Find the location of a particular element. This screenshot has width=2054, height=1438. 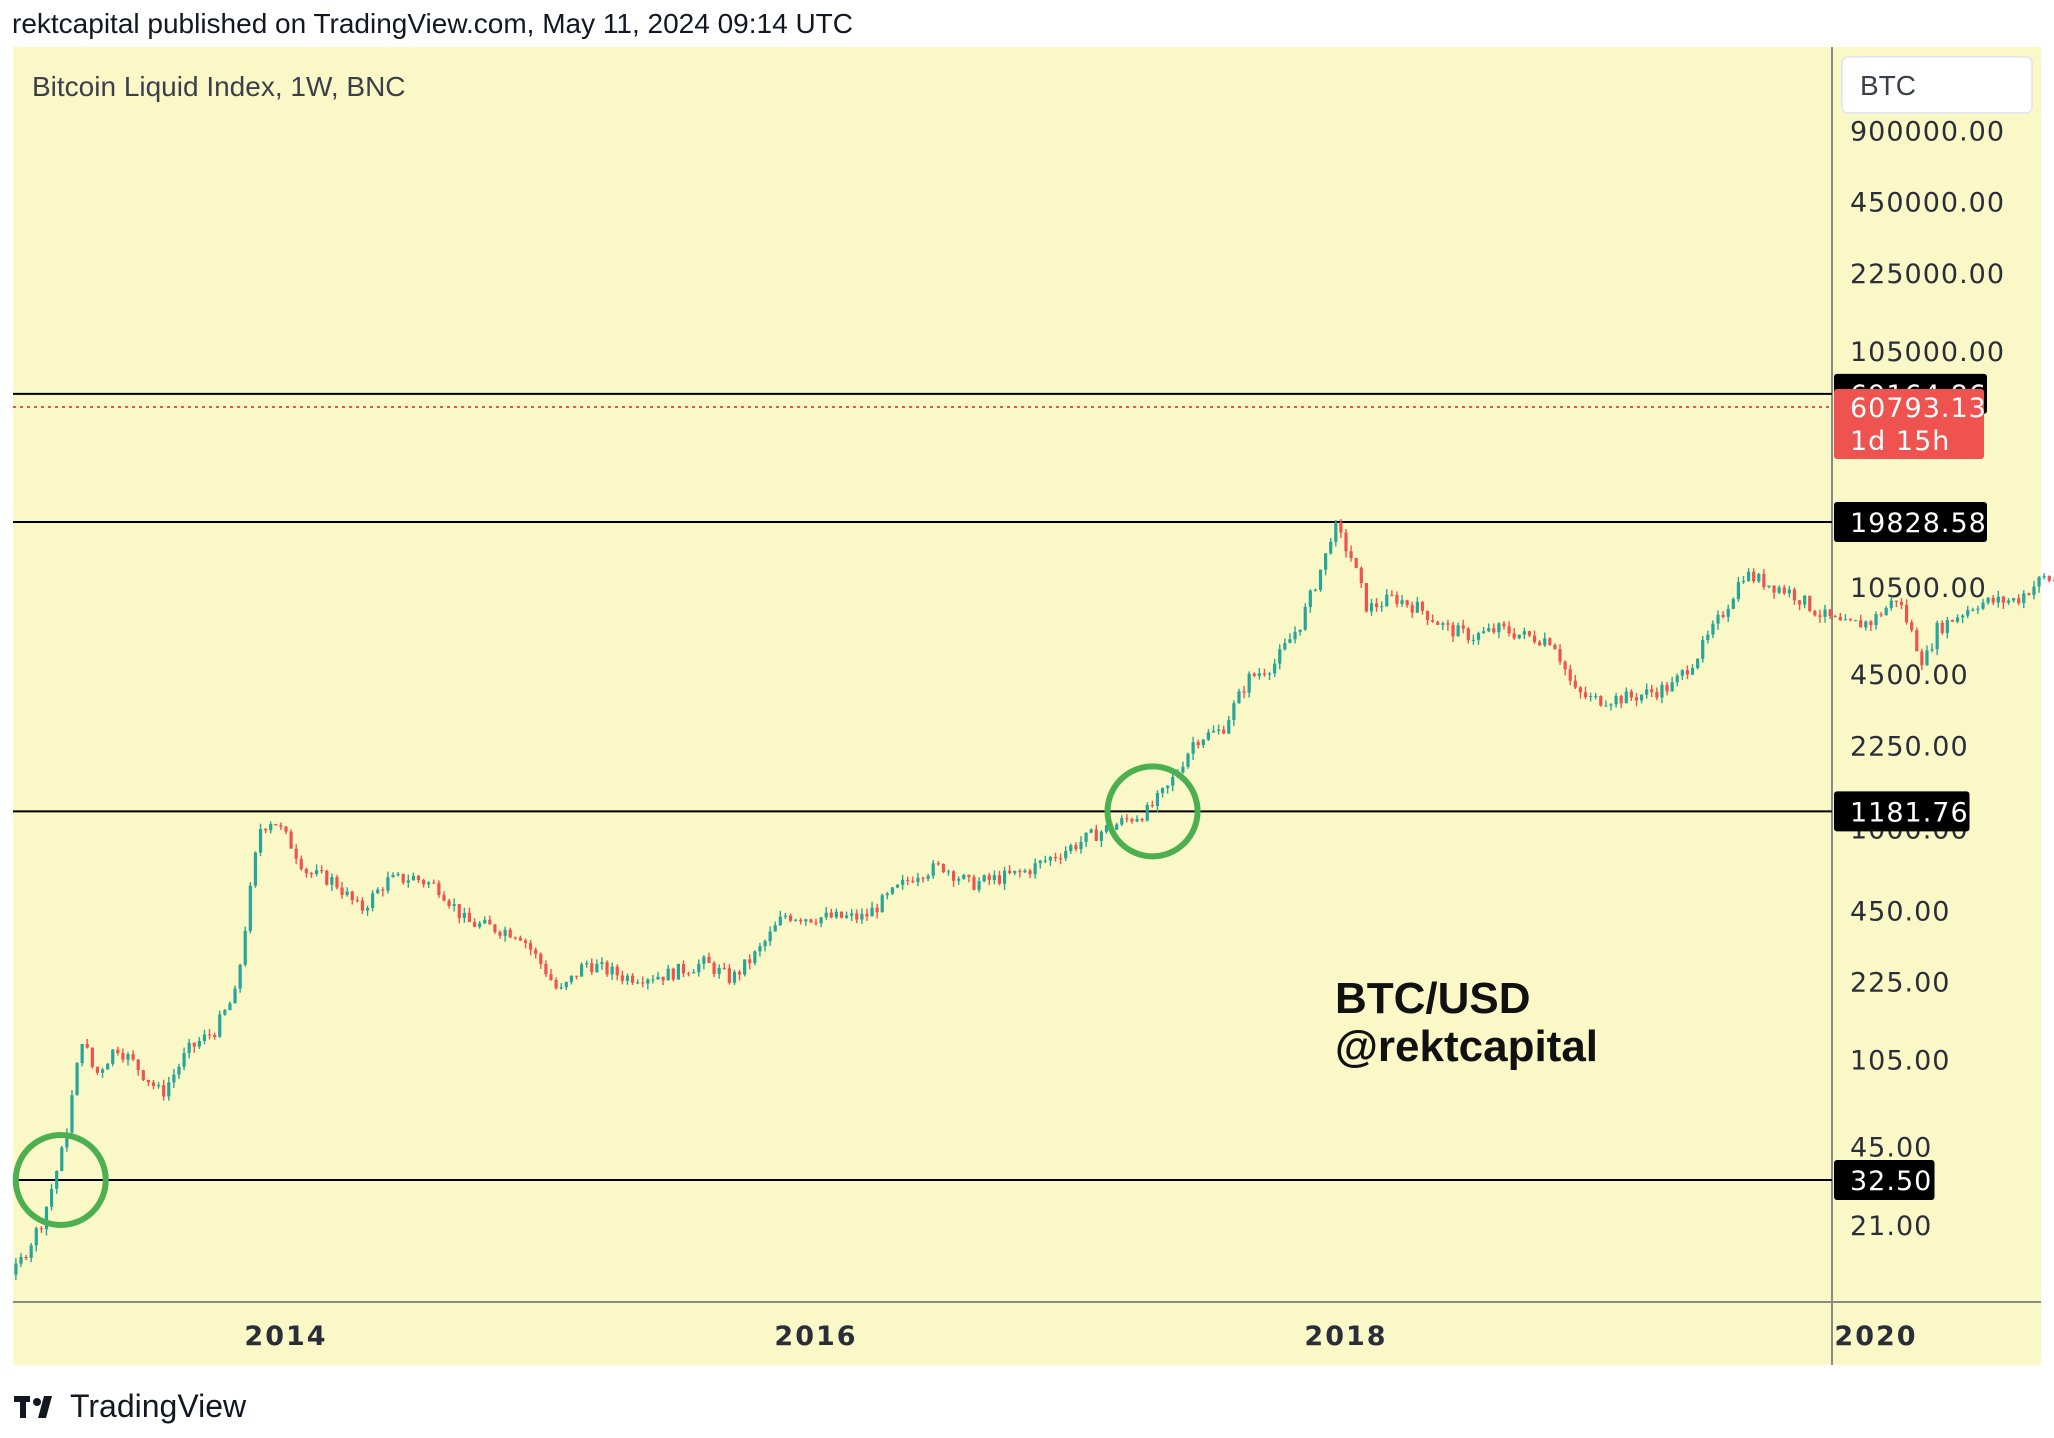

footer: TradingView is located at coordinates (130, 1406).